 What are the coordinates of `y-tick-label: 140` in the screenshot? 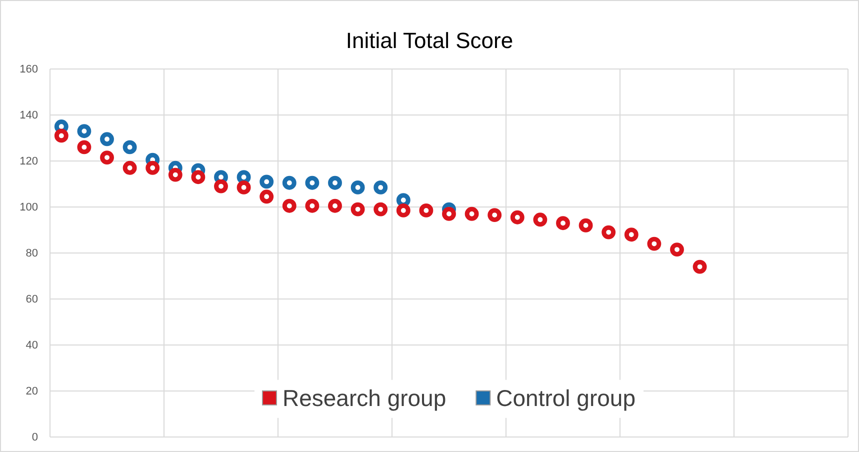 It's located at (29, 116).